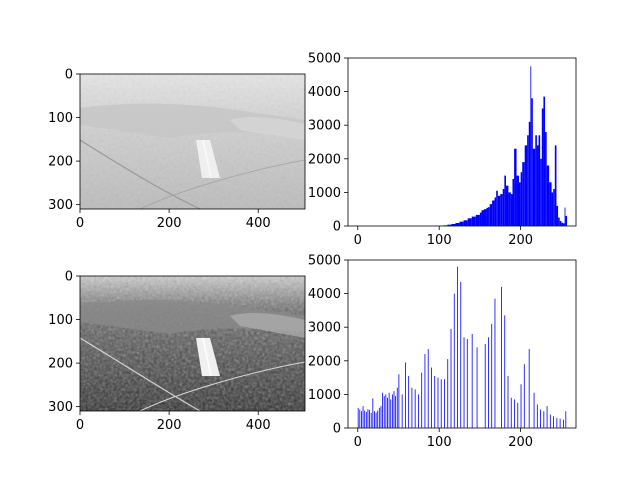 This screenshot has height=480, width=640. What do you see at coordinates (324, 92) in the screenshot?
I see `top-right-ytick-label: 4000` at bounding box center [324, 92].